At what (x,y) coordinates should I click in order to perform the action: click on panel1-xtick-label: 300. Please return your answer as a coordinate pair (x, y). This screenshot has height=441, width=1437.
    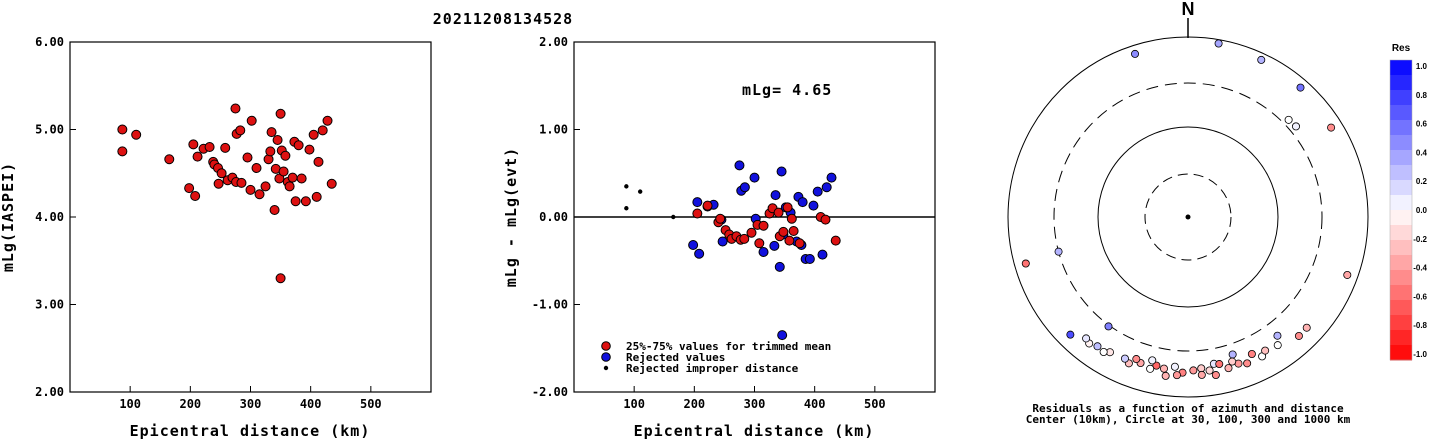
    Looking at the image, I should click on (251, 404).